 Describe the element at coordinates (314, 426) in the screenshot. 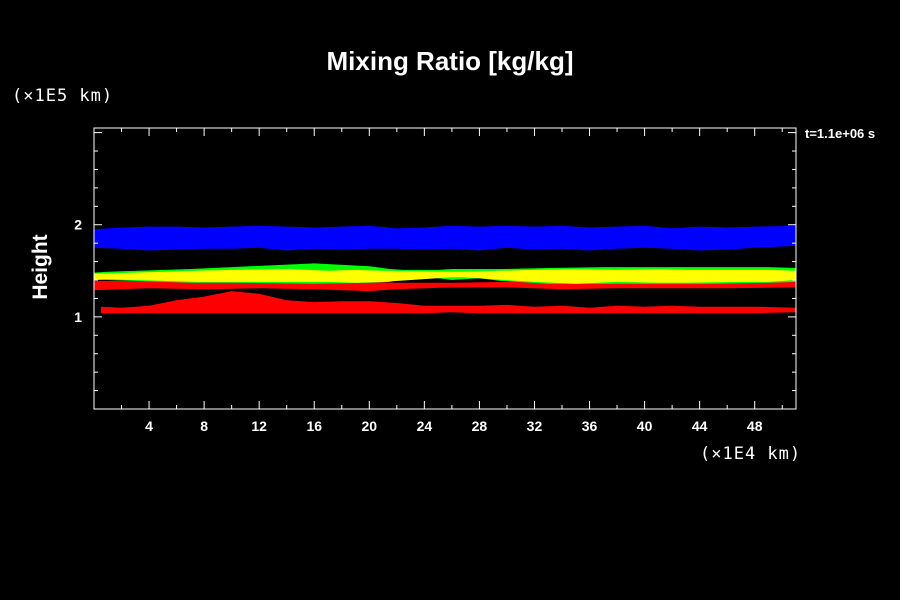

I see `x-tick-label: 16` at that location.